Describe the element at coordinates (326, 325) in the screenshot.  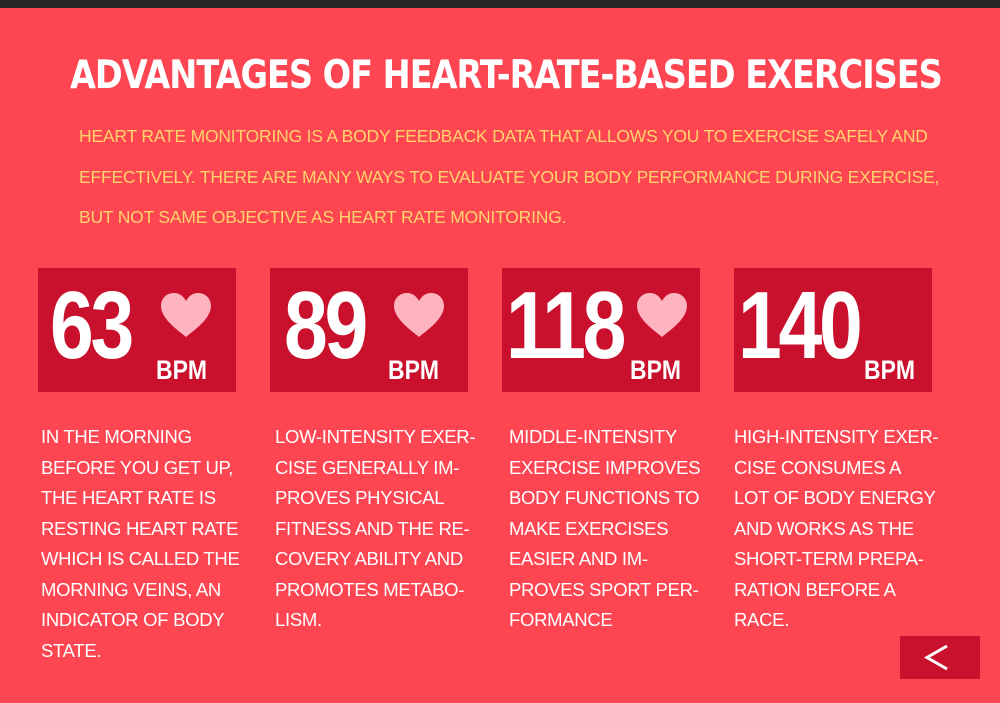
I see `bpm-value: 89` at that location.